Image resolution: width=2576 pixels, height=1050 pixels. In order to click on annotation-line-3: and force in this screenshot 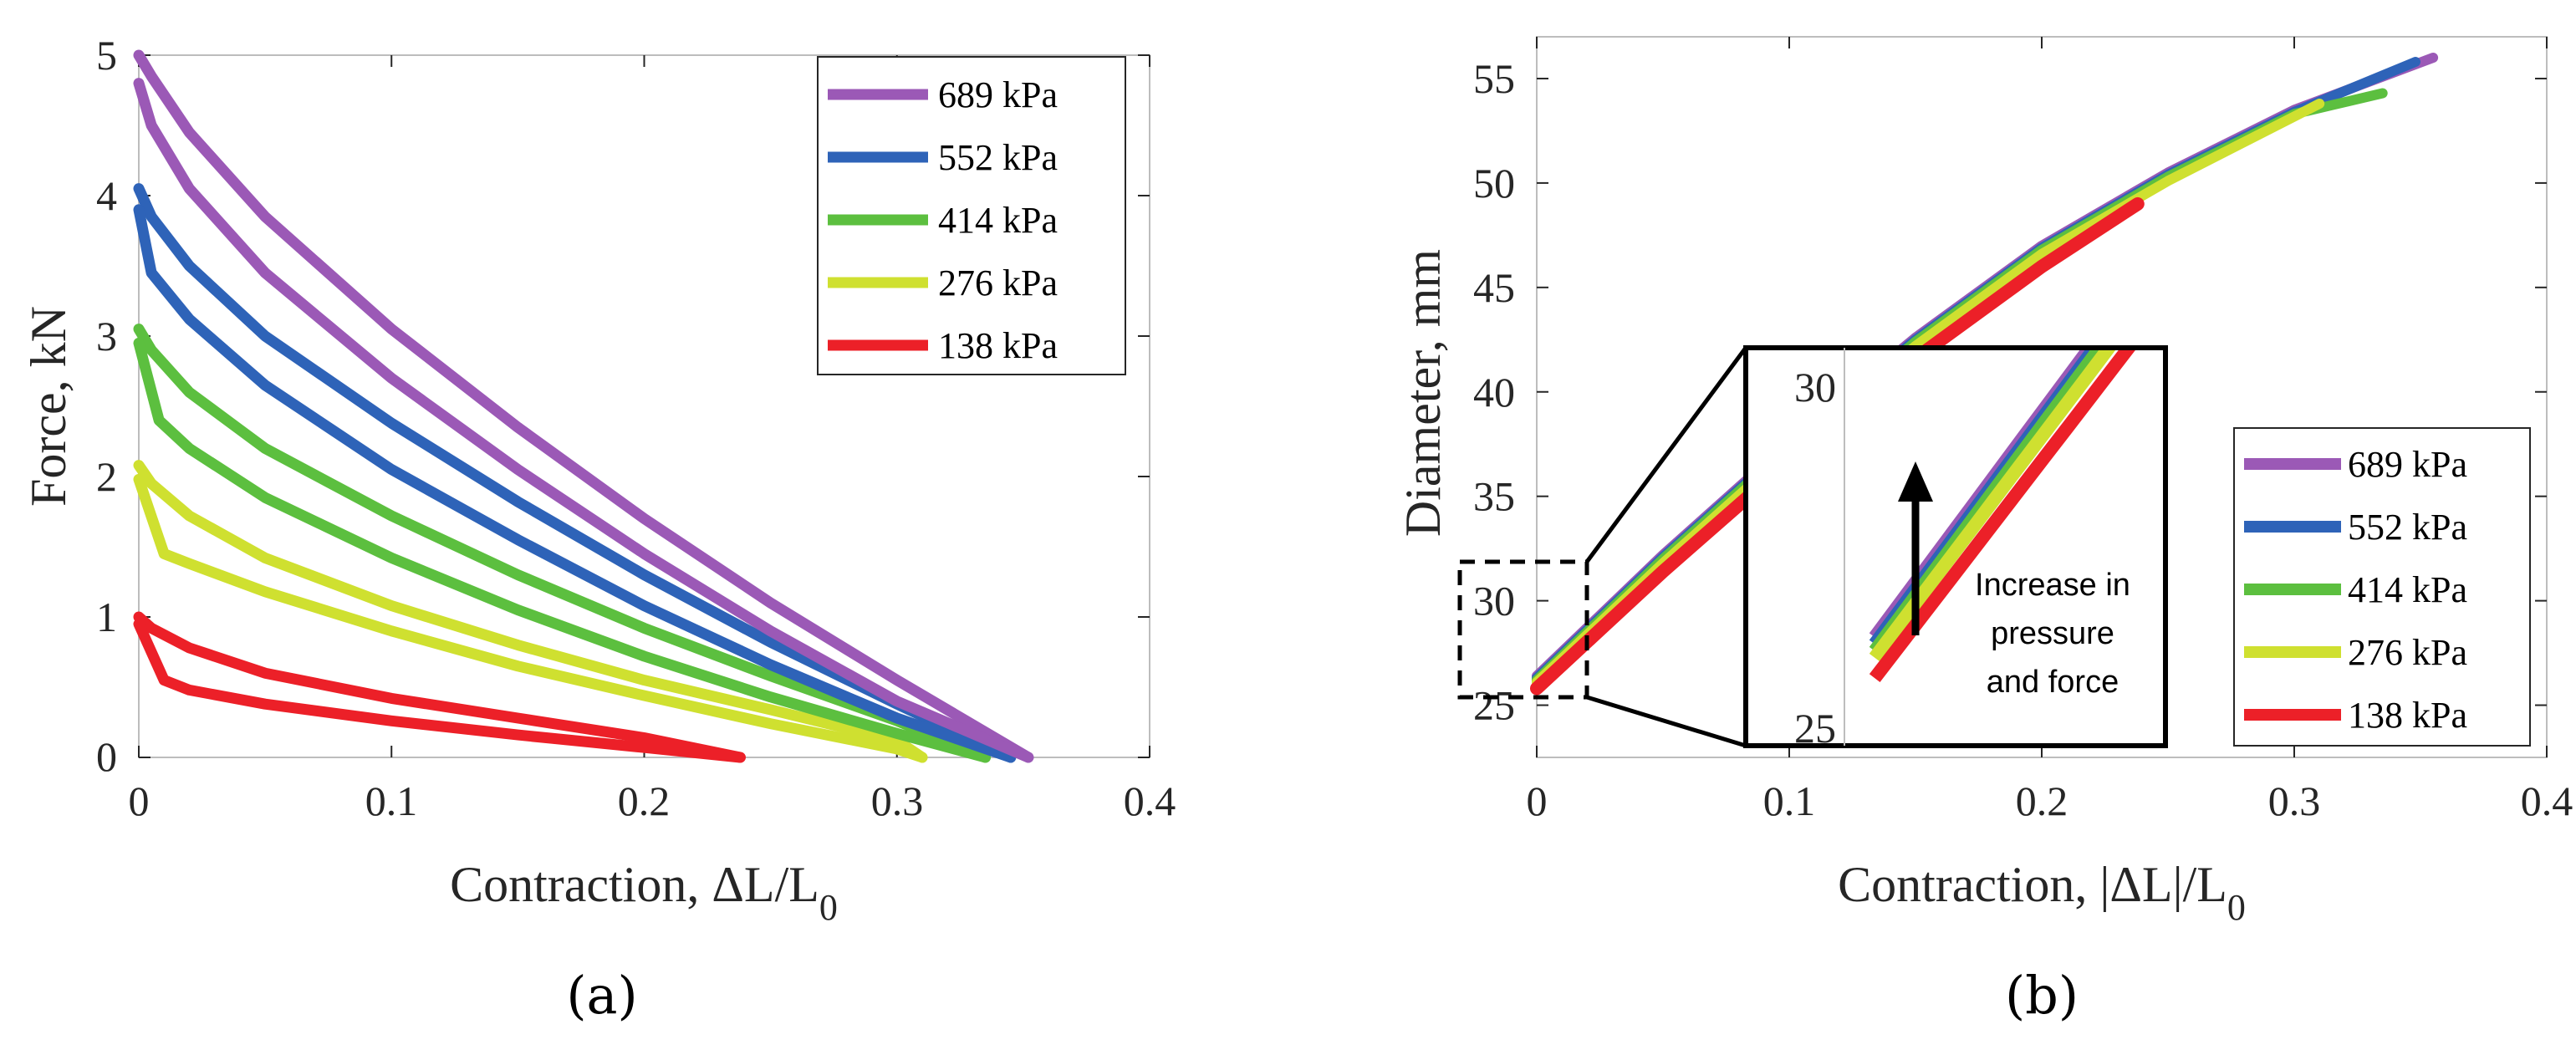, I will do `click(2053, 683)`.